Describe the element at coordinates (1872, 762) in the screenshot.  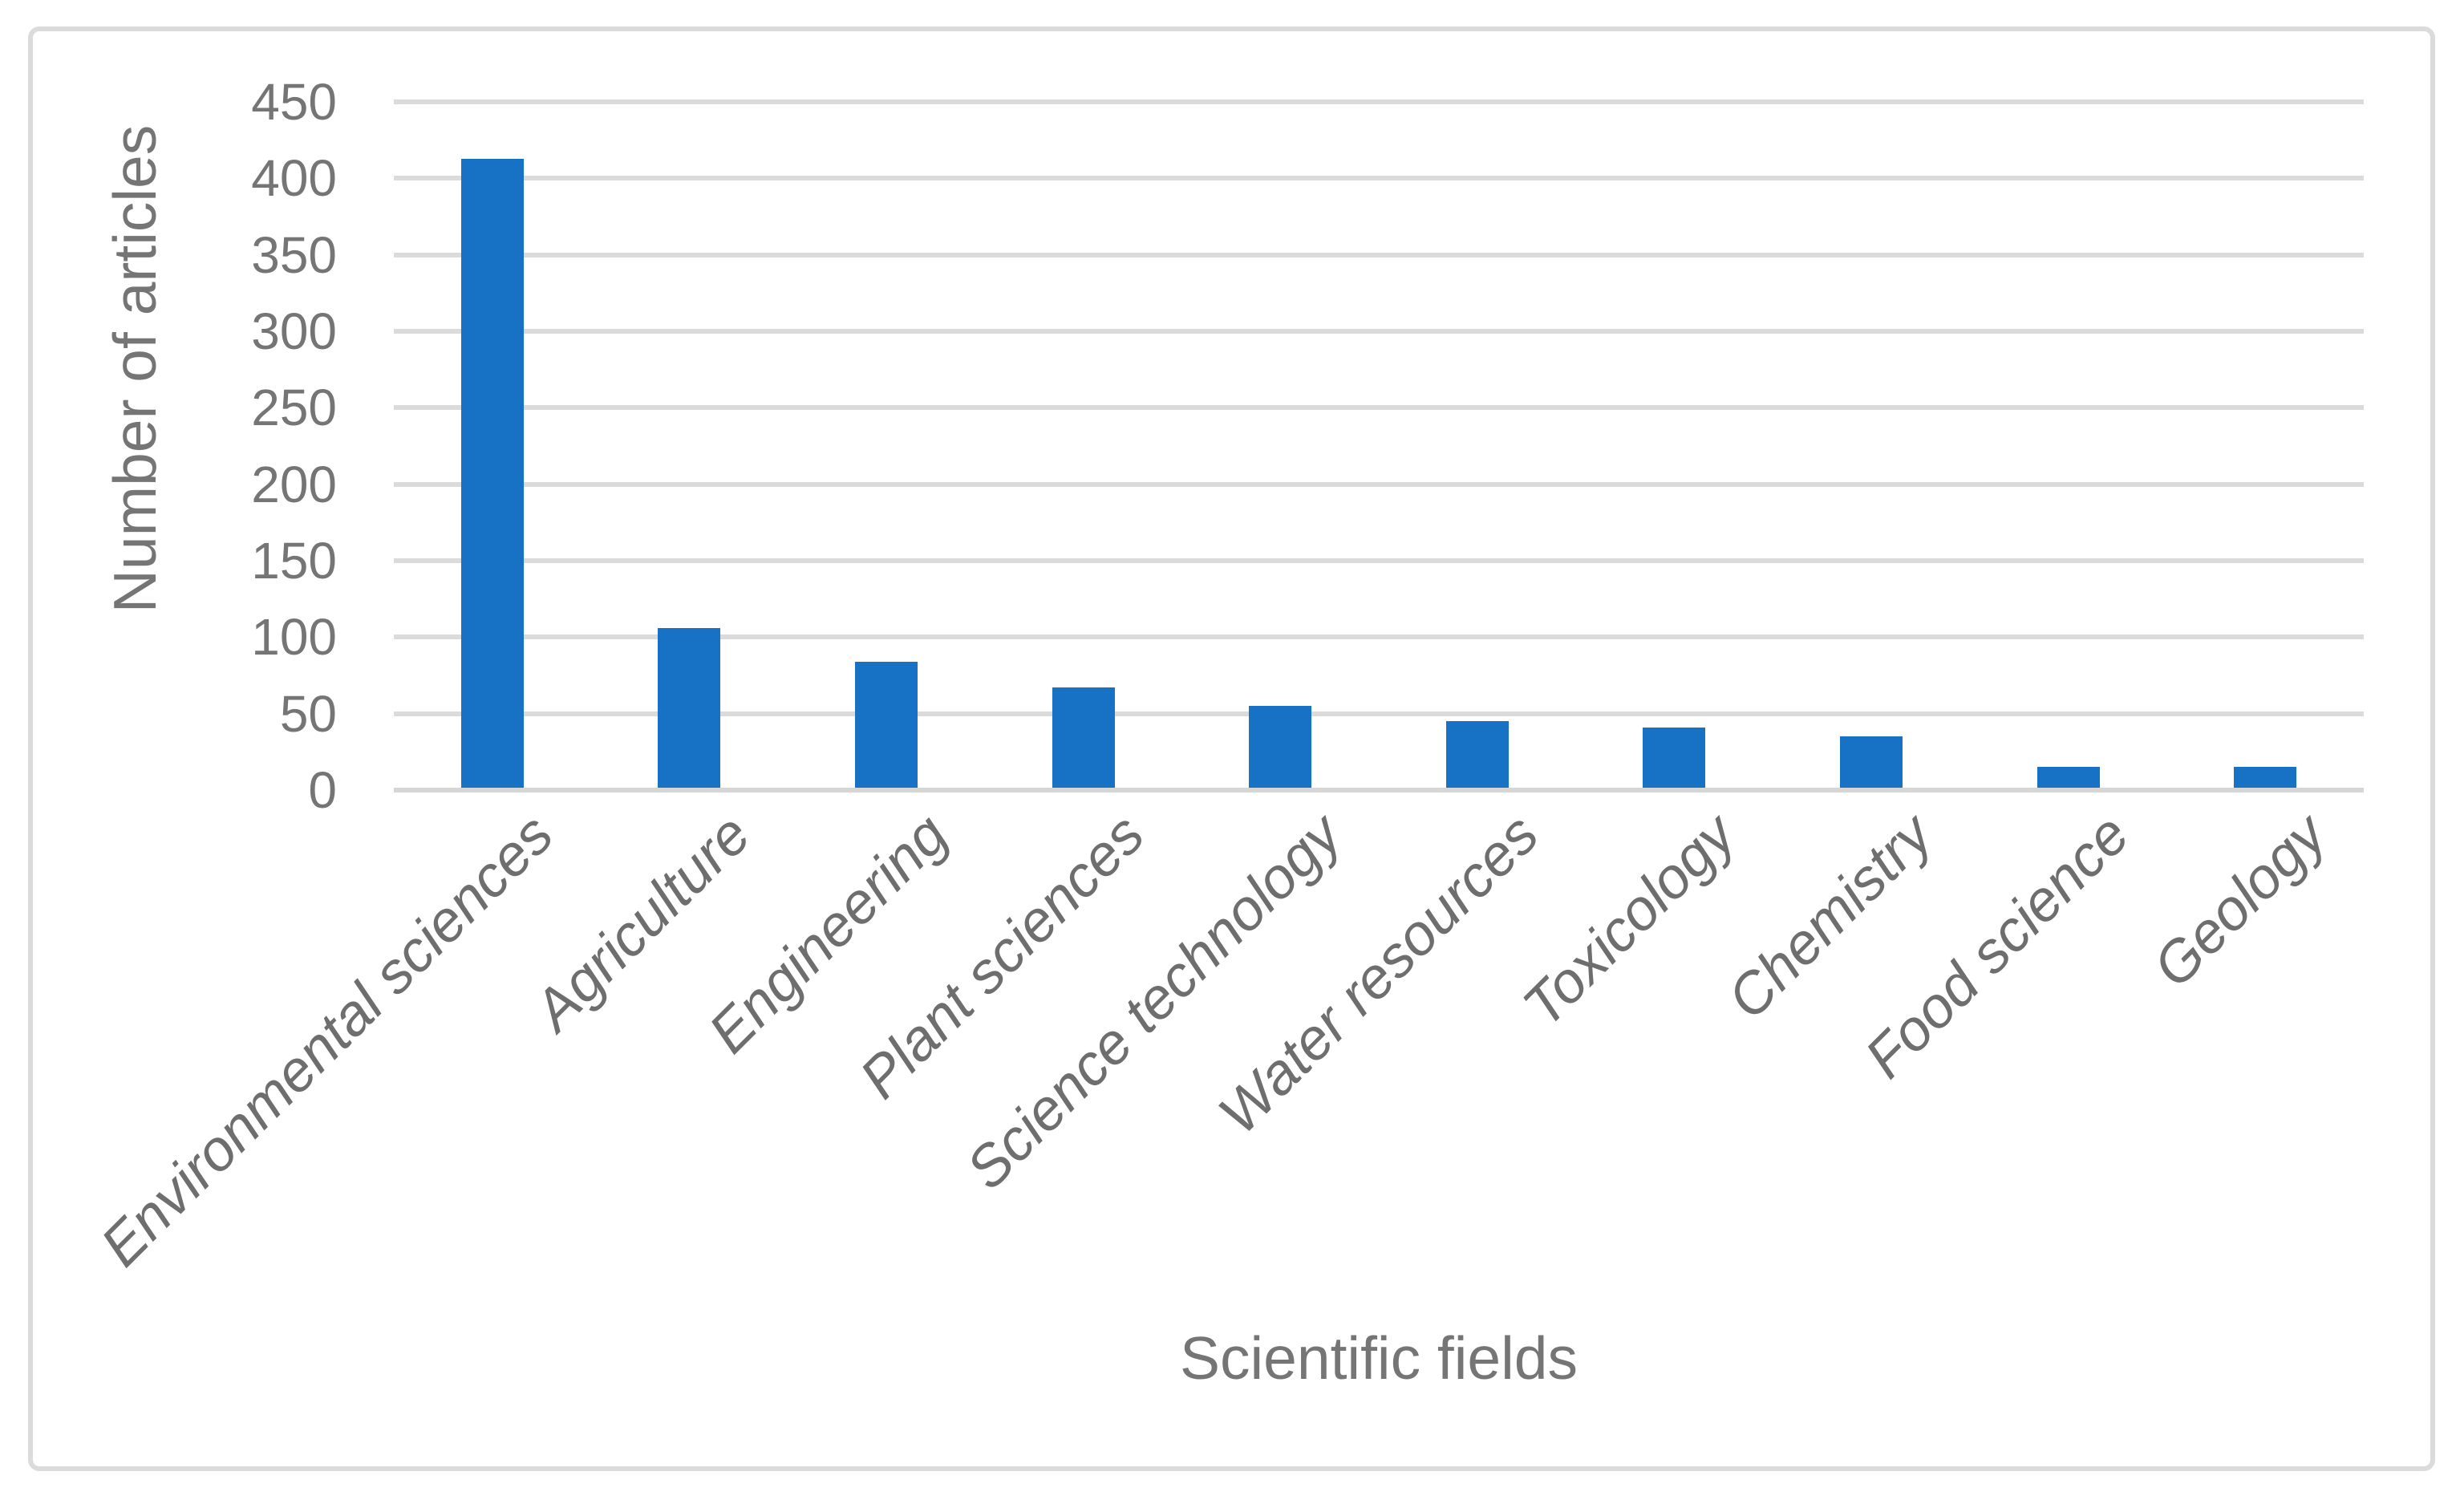
I see `bar-chemistry` at that location.